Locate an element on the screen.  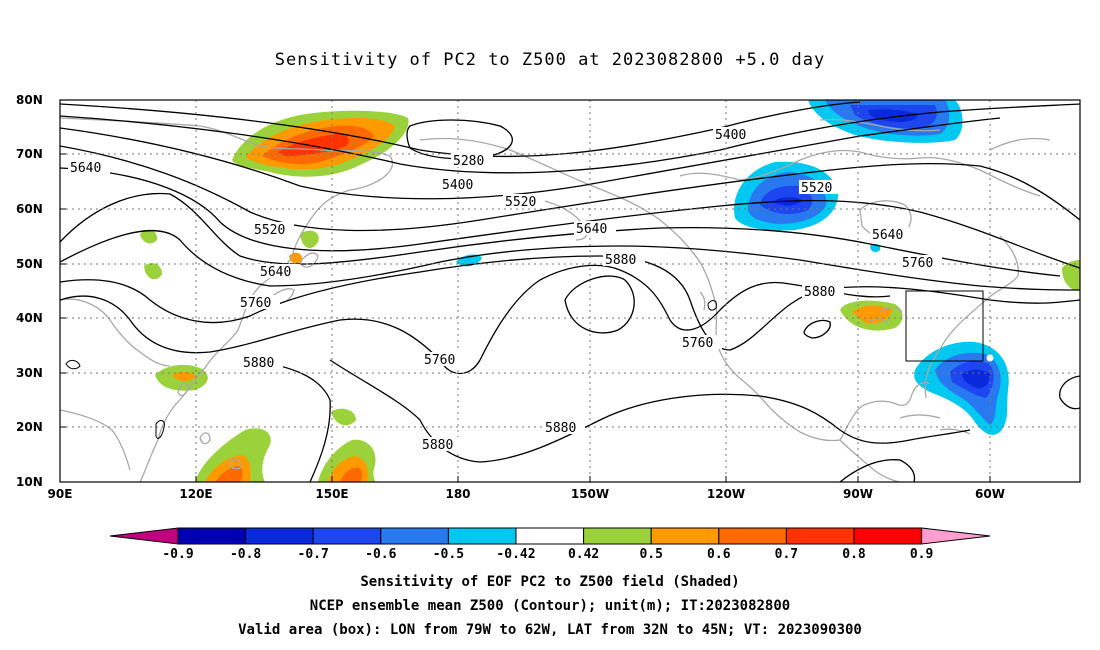
lon-label: 120E is located at coordinates (195, 494).